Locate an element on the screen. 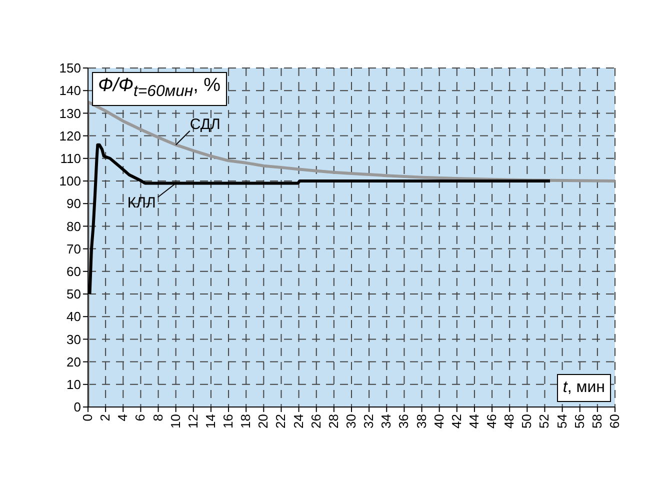 This screenshot has width=650, height=479. x-tick-label: 20 is located at coordinates (263, 421).